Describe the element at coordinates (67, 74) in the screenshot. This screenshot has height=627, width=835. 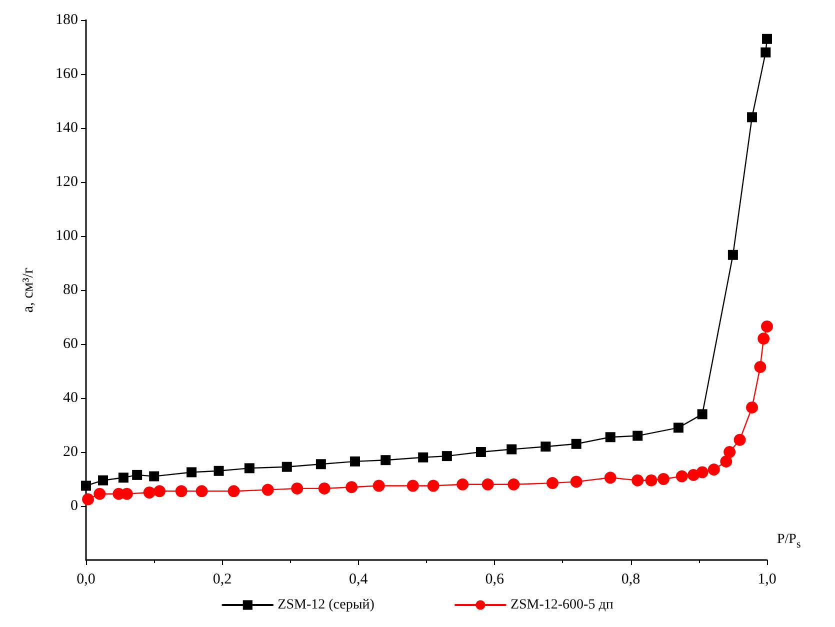
I see `y-tick-label: 160` at that location.